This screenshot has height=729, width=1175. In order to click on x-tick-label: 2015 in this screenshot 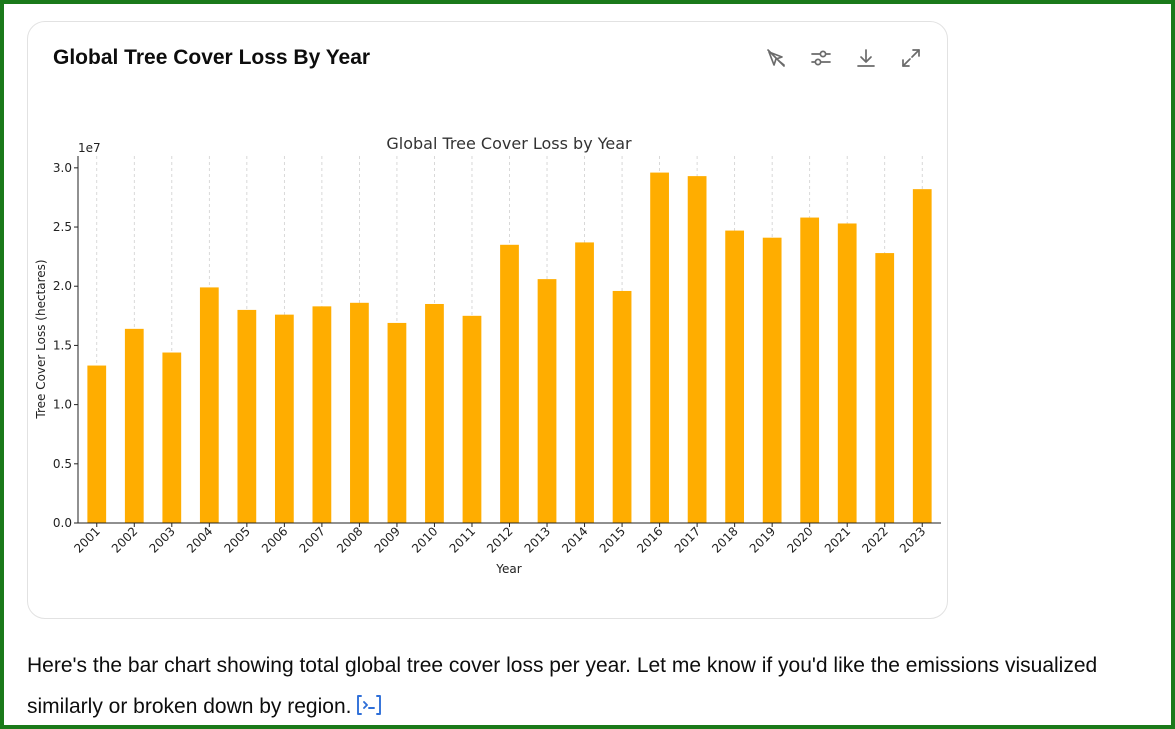, I will do `click(612, 539)`.